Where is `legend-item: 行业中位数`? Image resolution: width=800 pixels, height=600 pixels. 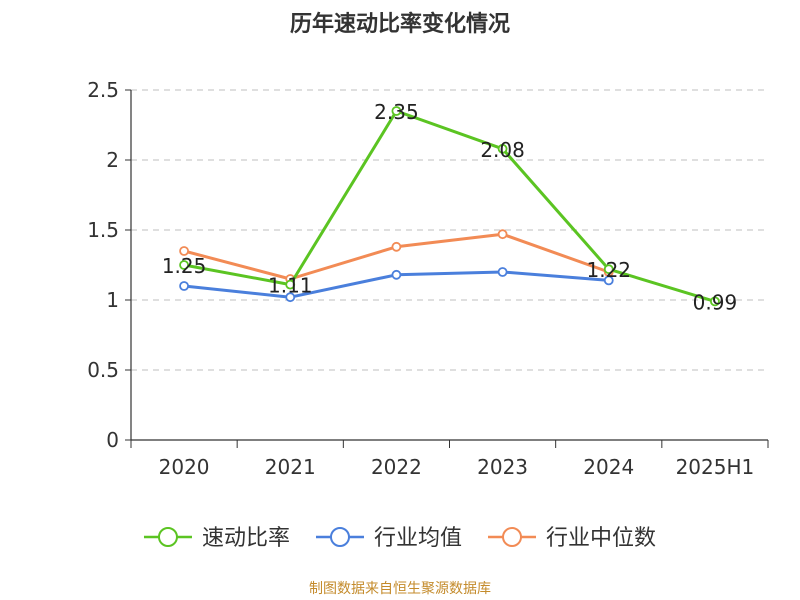
legend-item: 行业中位数 is located at coordinates (572, 538).